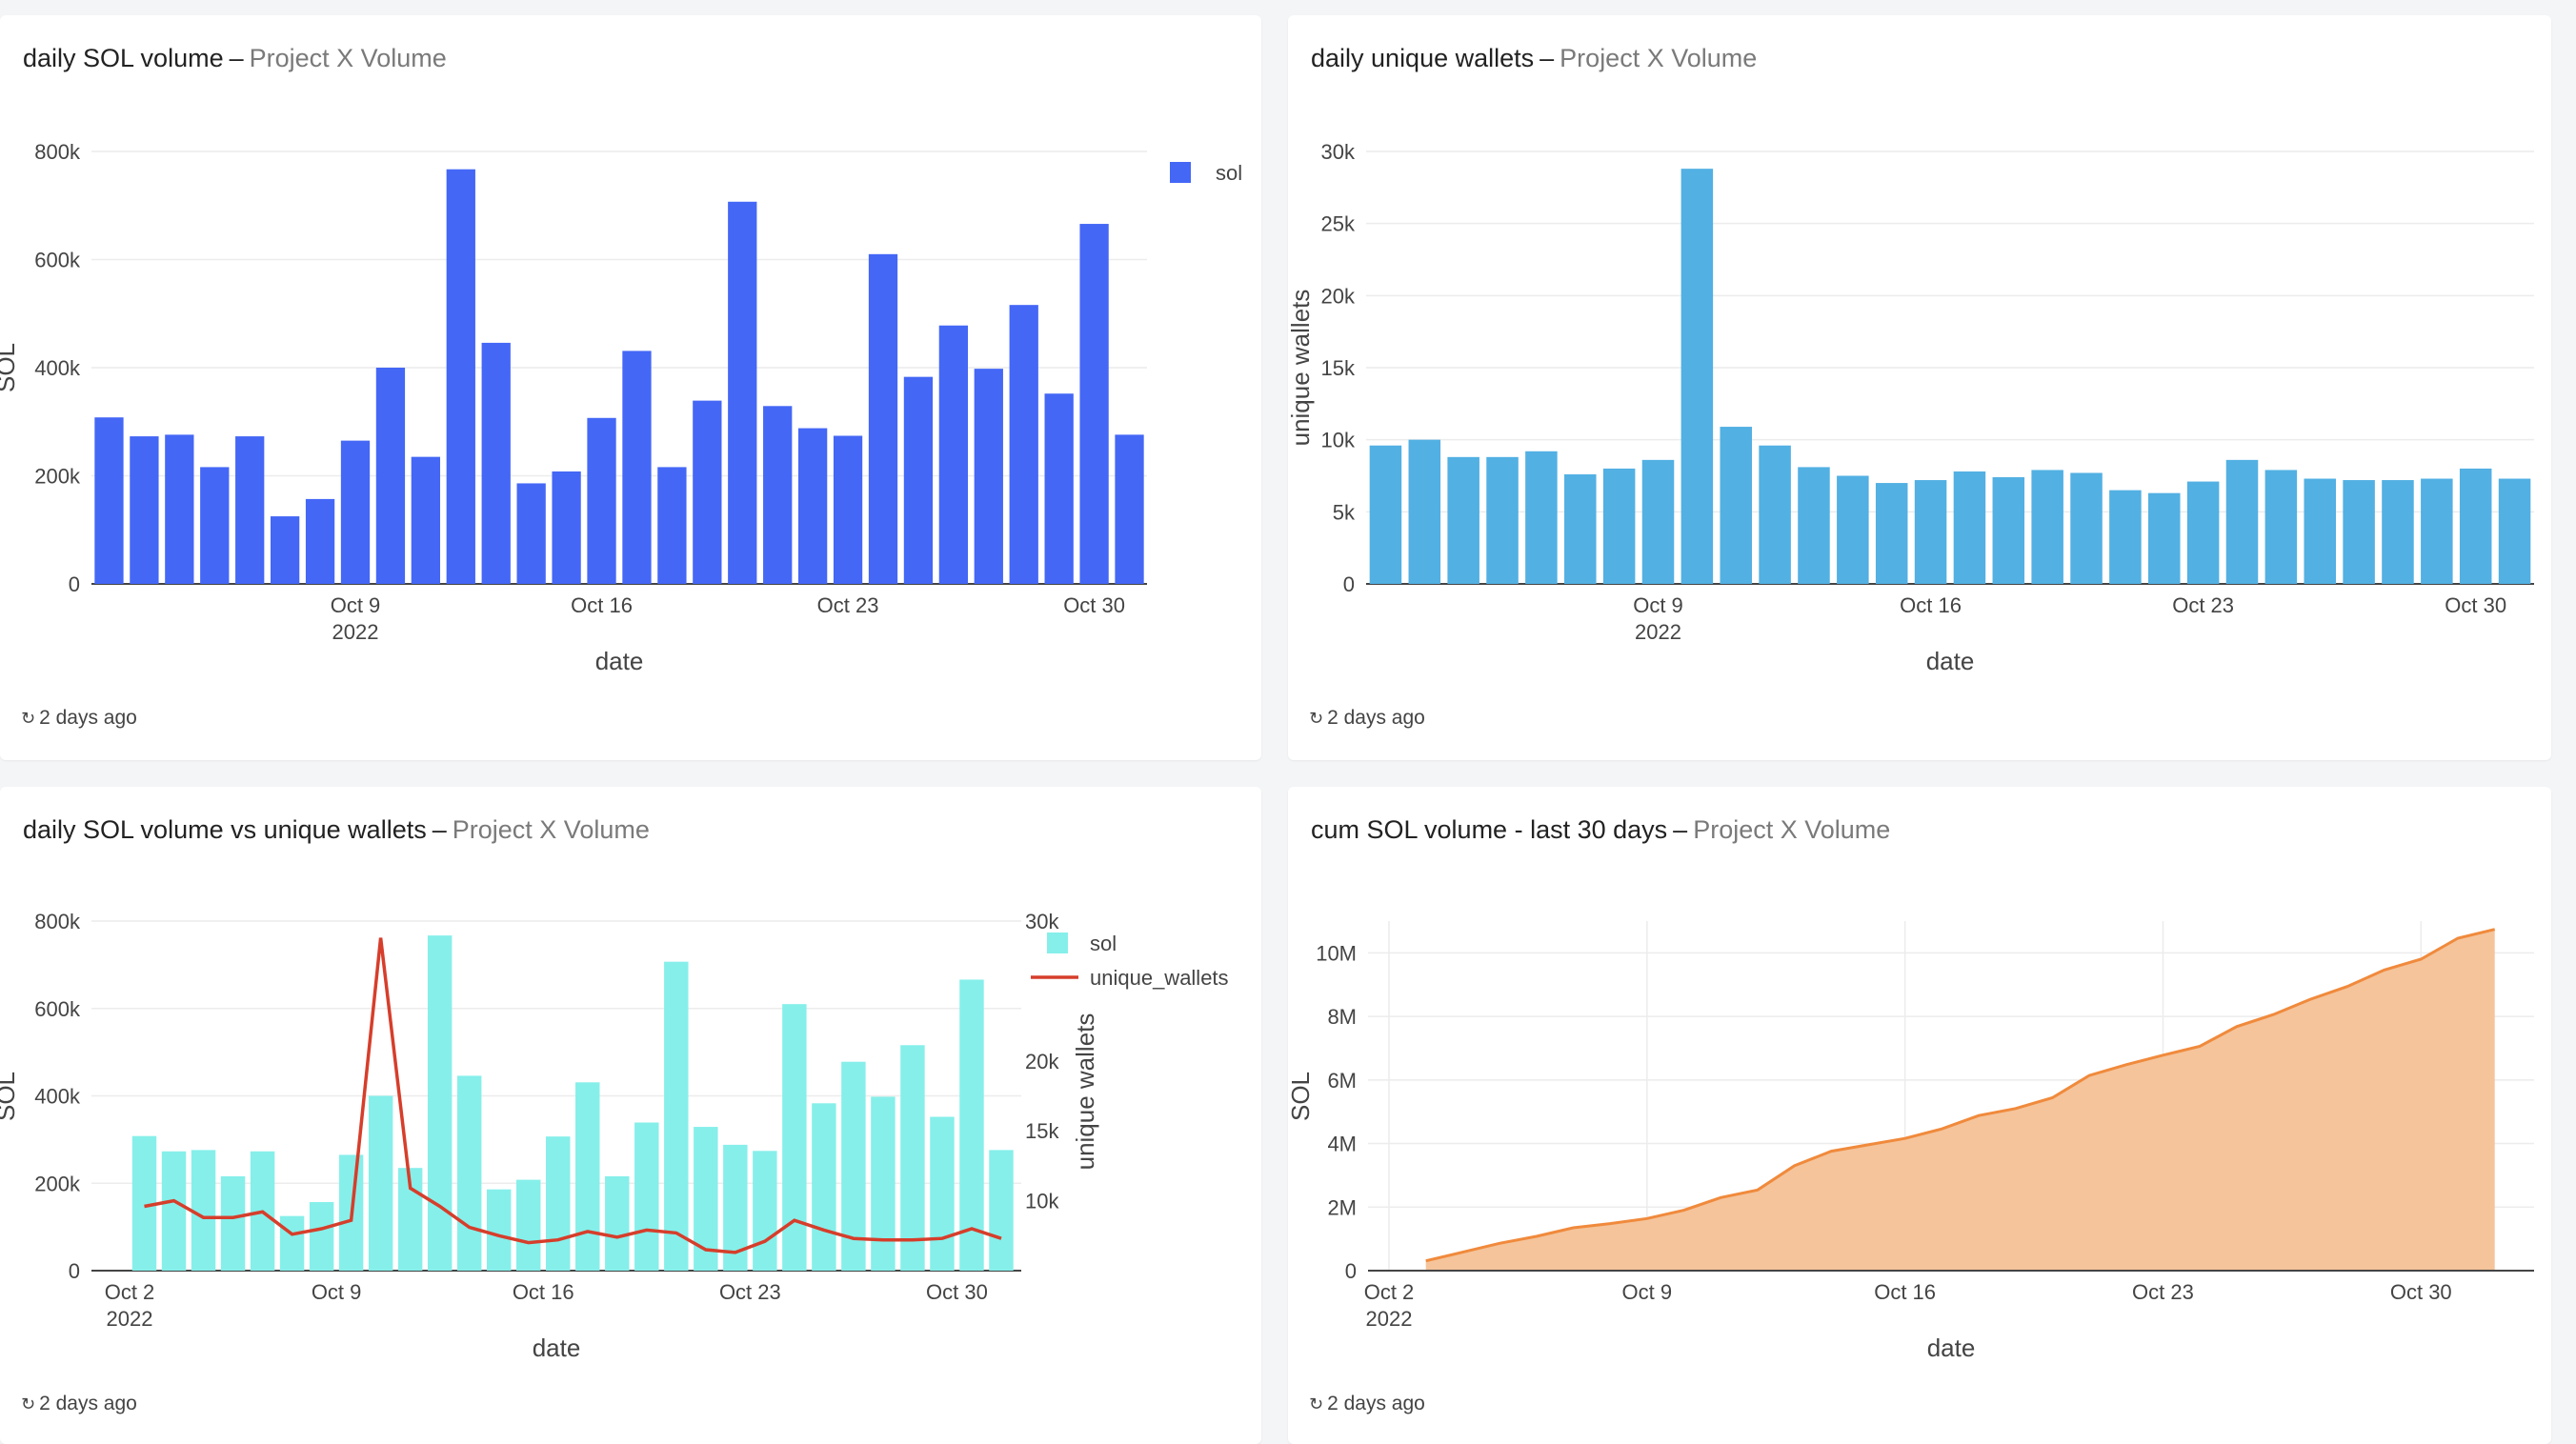 The image size is (2576, 1444). Describe the element at coordinates (1085, 1092) in the screenshot. I see `y2-axis-title: unique wallets` at that location.